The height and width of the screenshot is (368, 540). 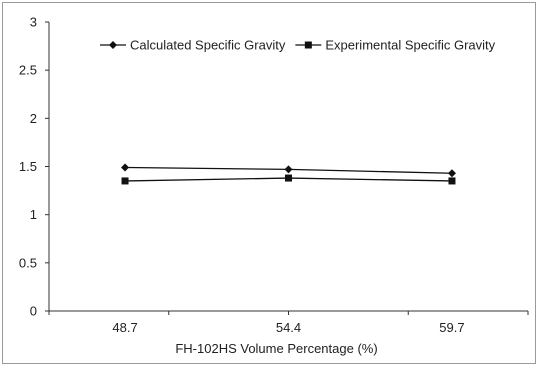 What do you see at coordinates (124, 327) in the screenshot?
I see `x-tick-label: 48.7` at bounding box center [124, 327].